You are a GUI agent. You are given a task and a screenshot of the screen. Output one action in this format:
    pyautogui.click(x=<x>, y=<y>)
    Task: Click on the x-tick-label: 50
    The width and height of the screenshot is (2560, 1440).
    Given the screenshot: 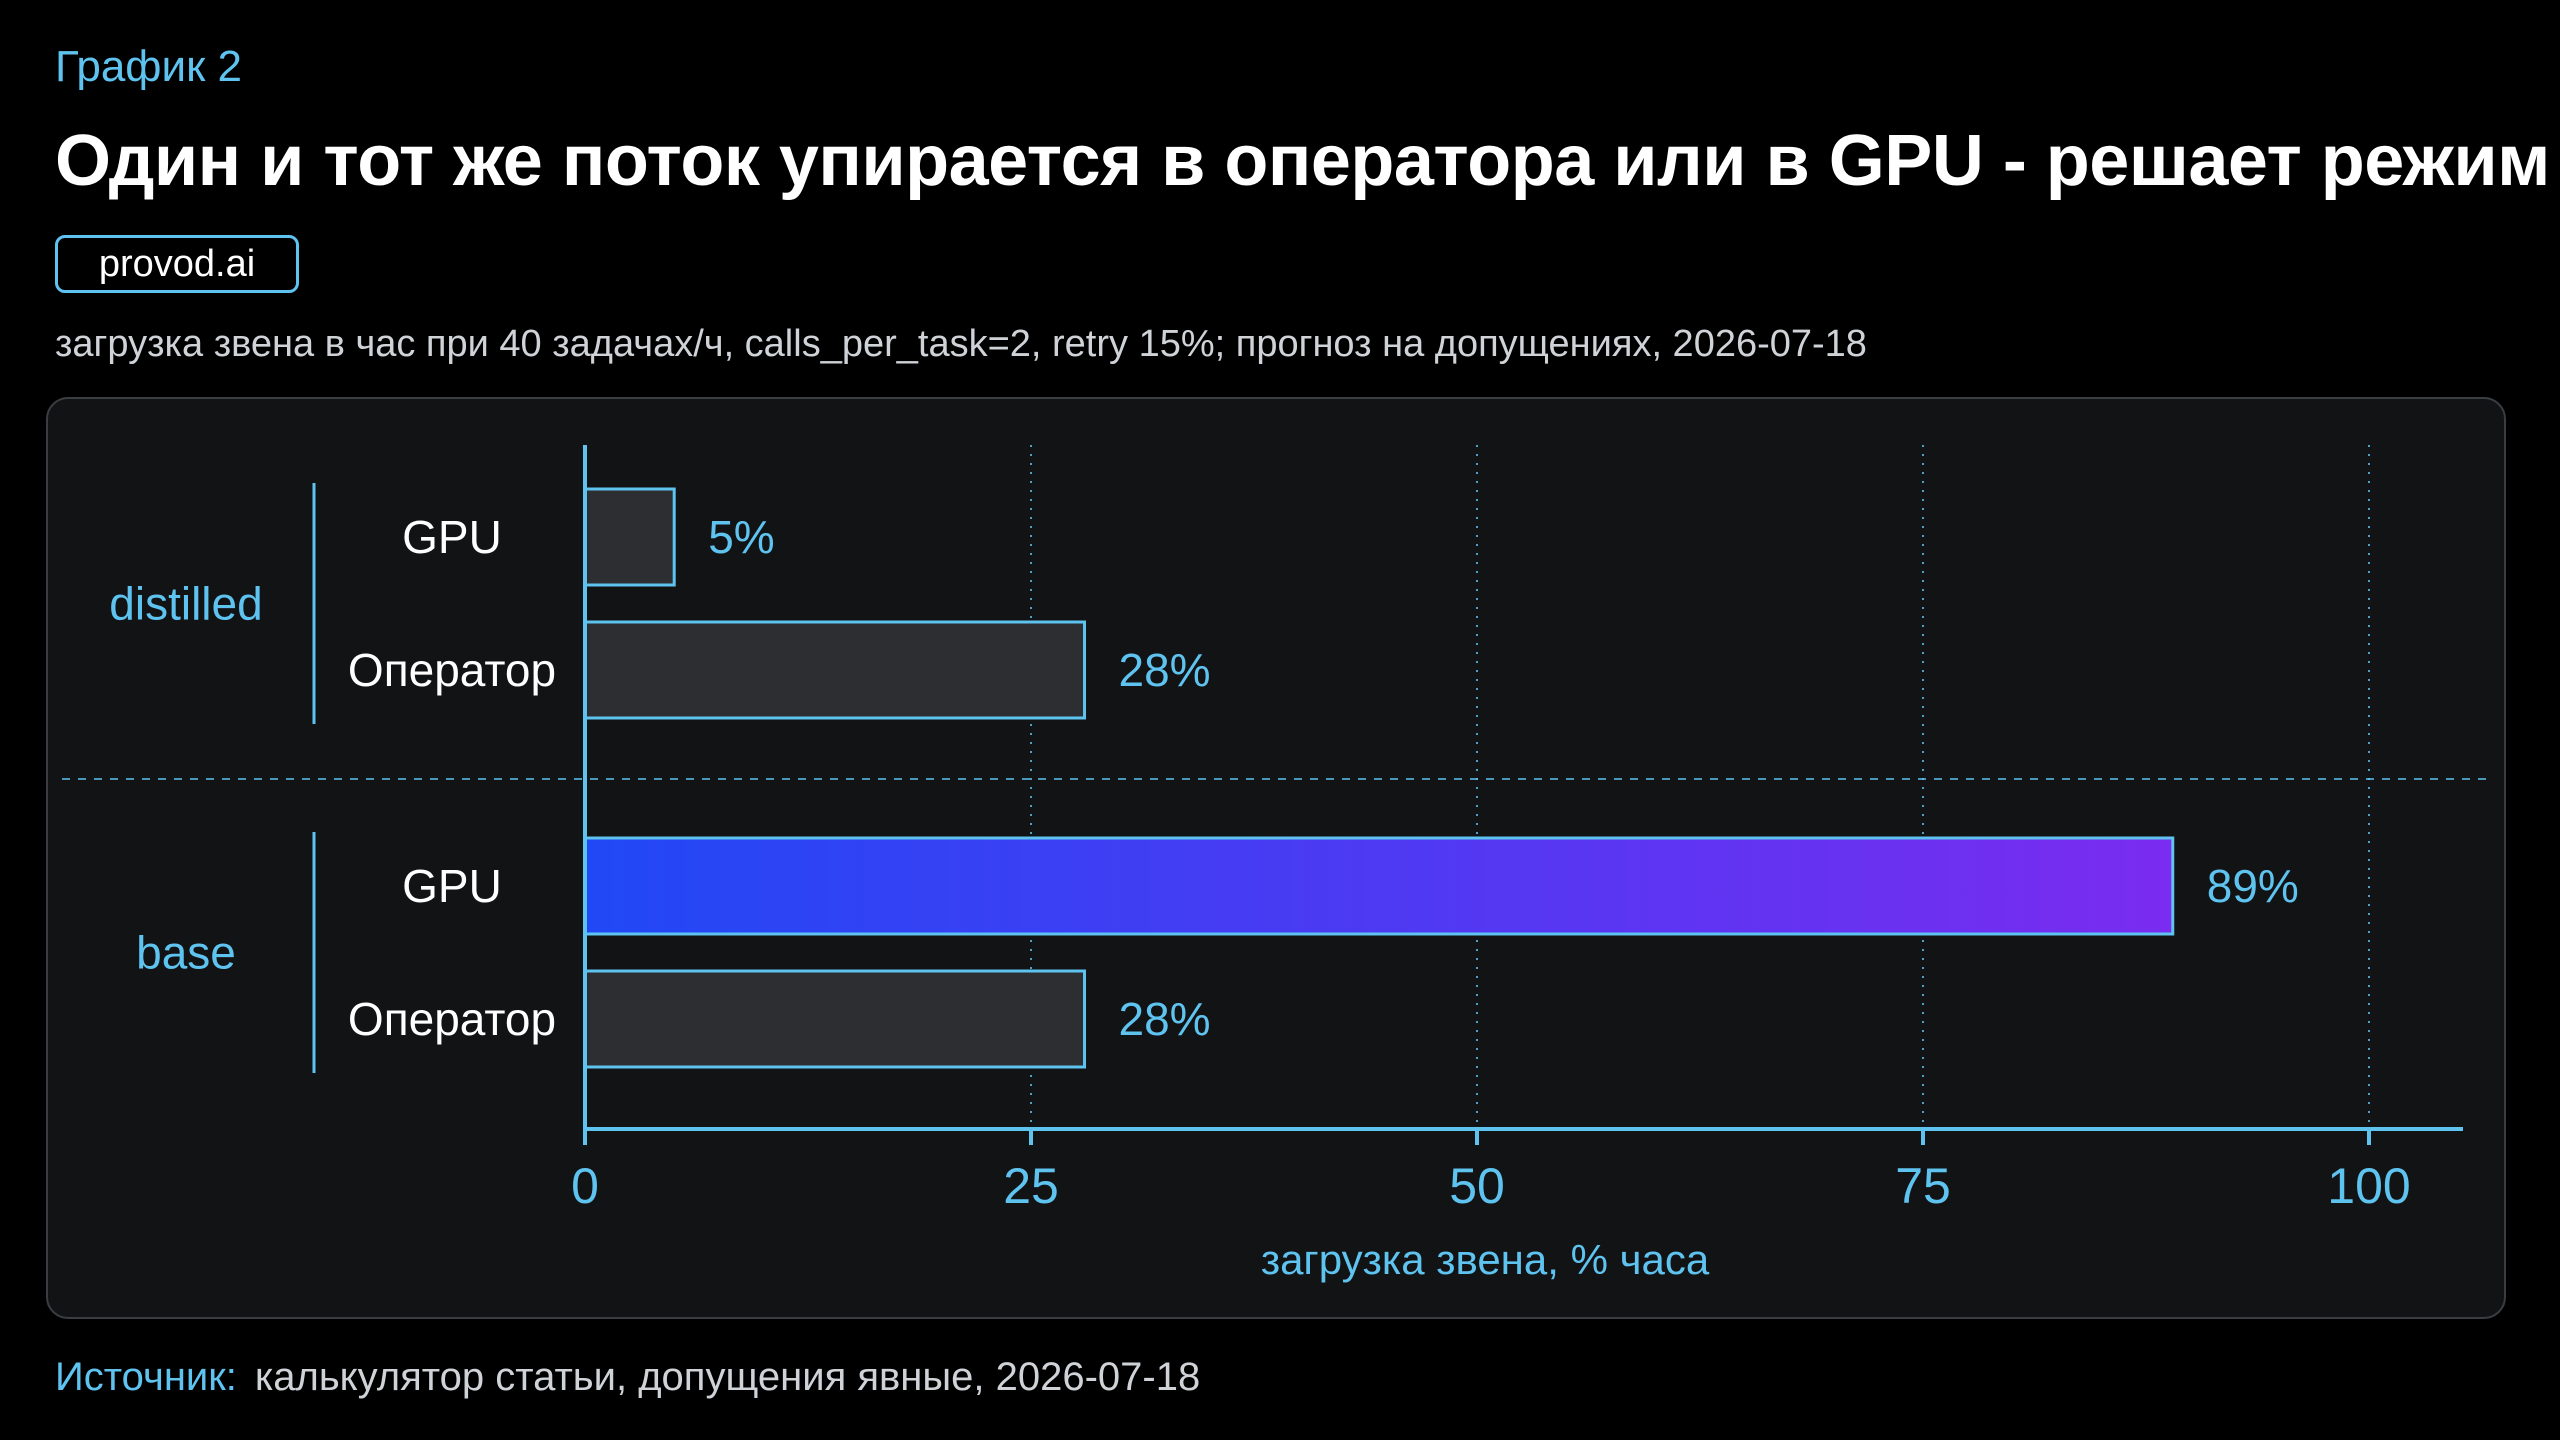 What is the action you would take?
    pyautogui.click(x=1477, y=1186)
    